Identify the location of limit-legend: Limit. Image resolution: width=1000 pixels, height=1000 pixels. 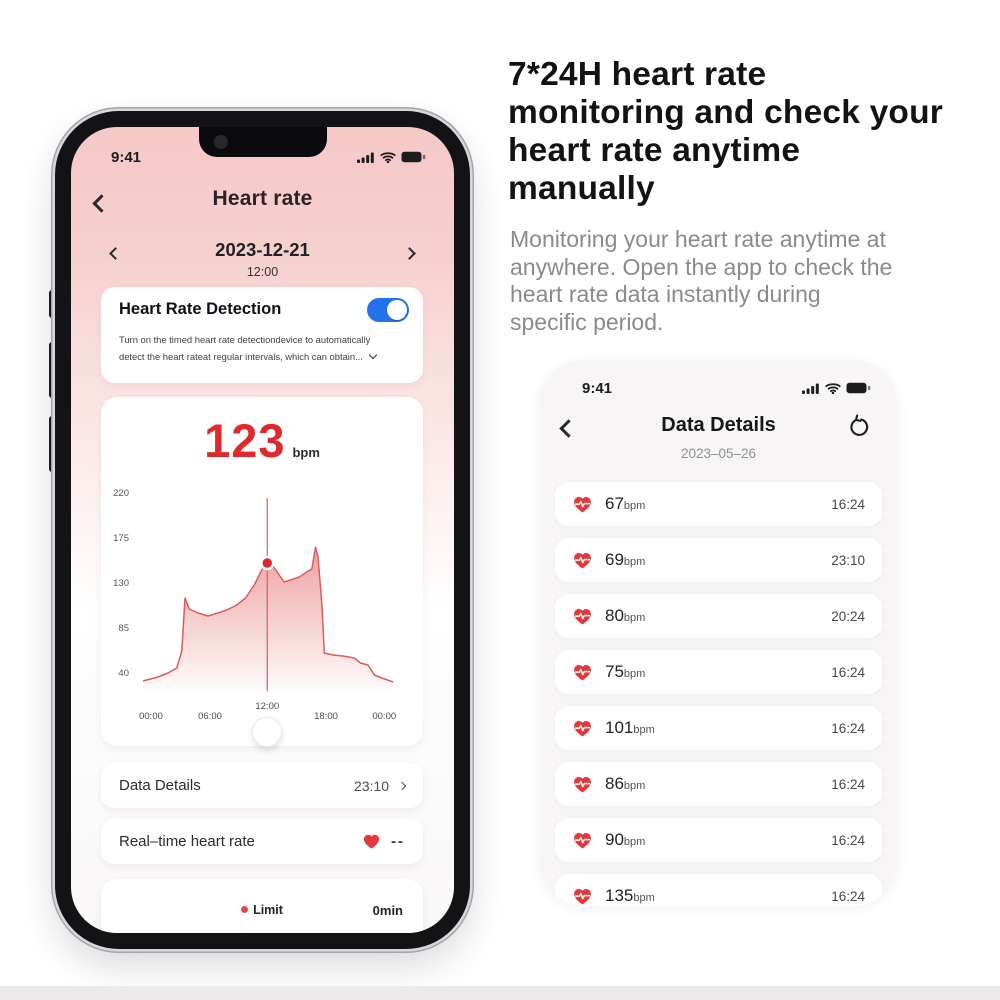
(262, 910).